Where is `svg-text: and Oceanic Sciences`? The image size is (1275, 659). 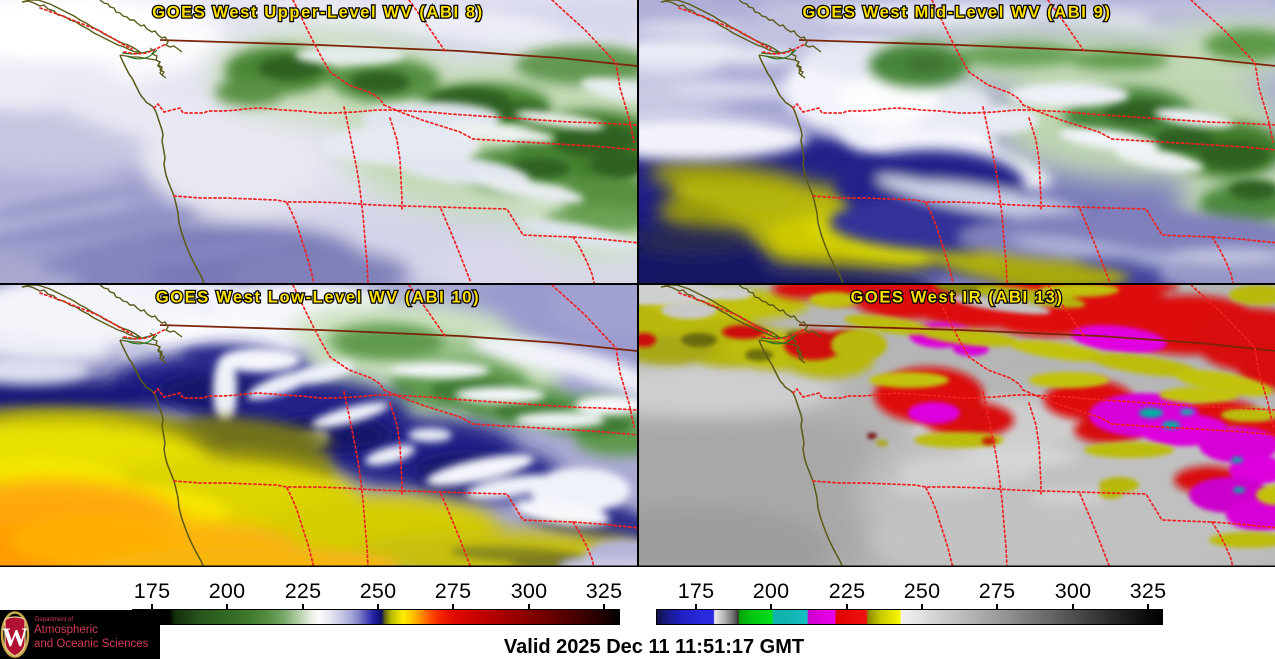 svg-text: and Oceanic Sciences is located at coordinates (91, 644).